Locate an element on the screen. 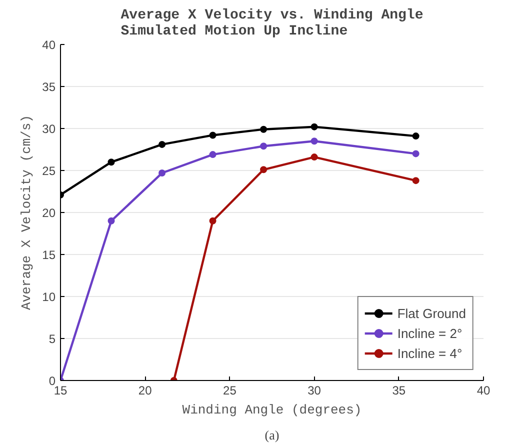  y-tick-label: 5 is located at coordinates (52, 339).